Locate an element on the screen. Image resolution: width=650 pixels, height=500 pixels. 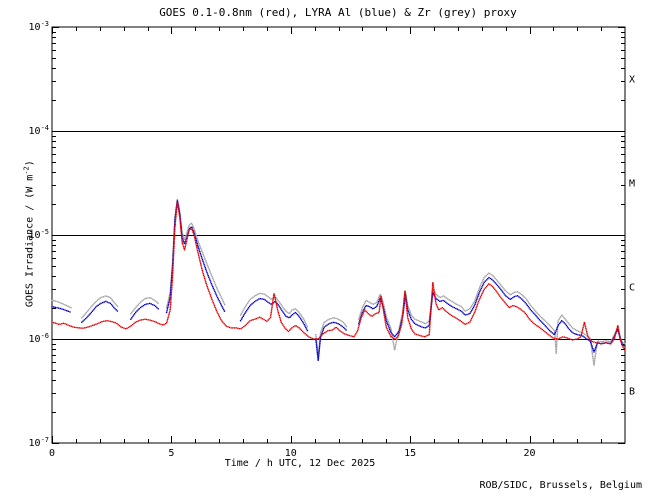
x-tick-label: 15 is located at coordinates (410, 453).